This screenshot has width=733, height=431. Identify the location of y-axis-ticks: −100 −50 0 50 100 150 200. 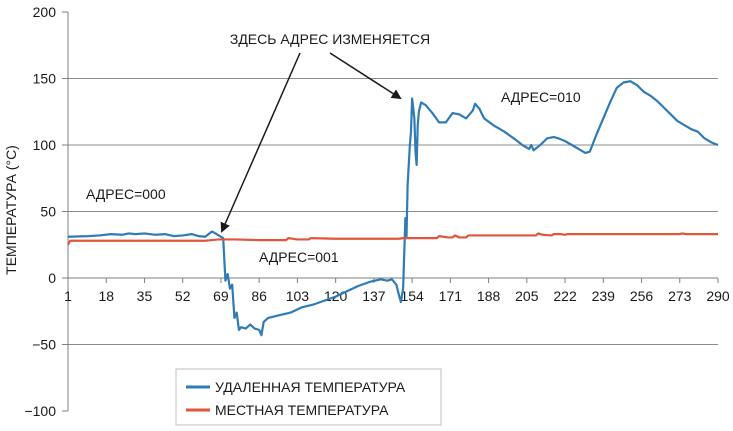
(46, 211).